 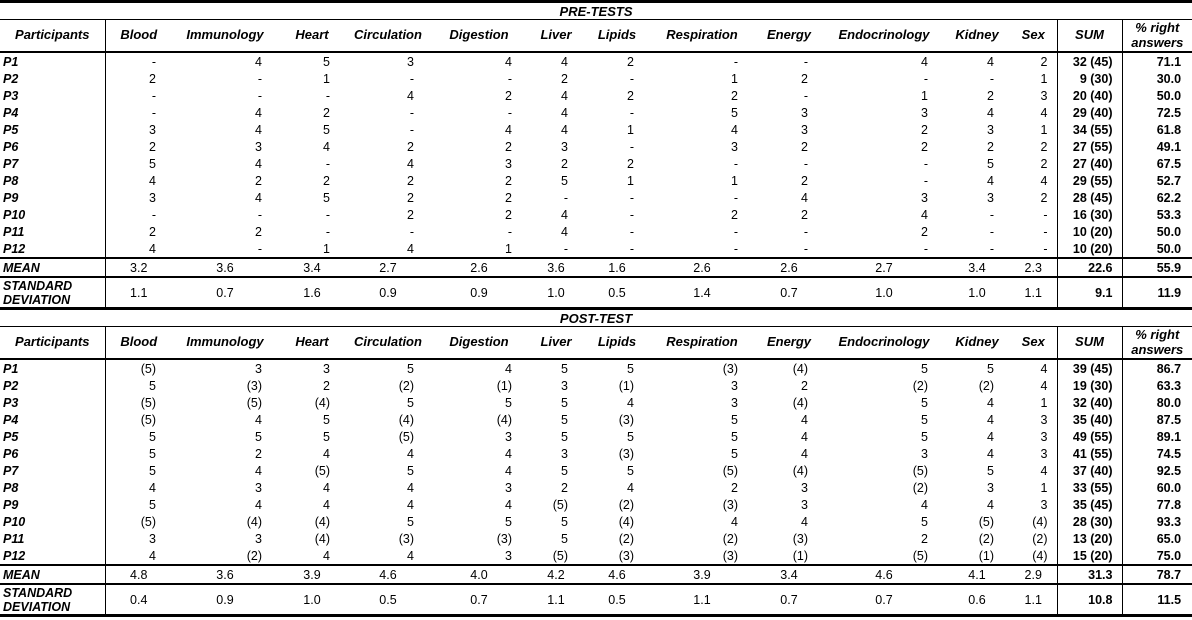 I want to click on score-cell: 1.6, so click(x=617, y=267).